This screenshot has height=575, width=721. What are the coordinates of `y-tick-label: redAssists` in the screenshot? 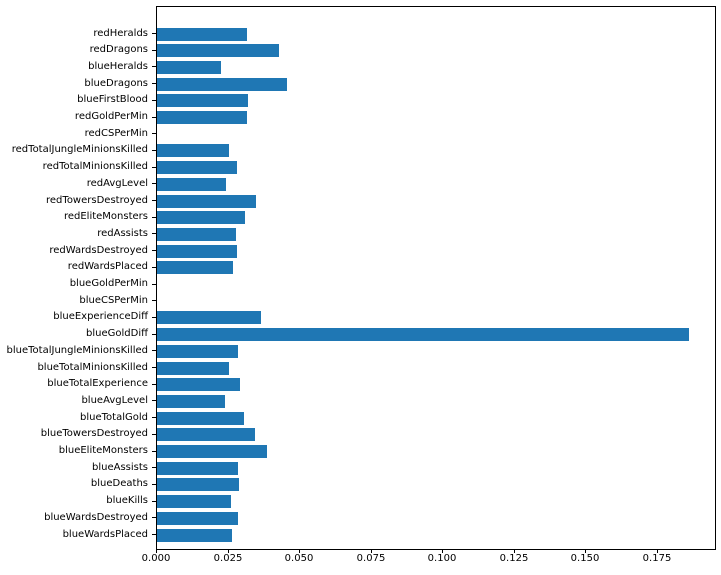 It's located at (122, 233).